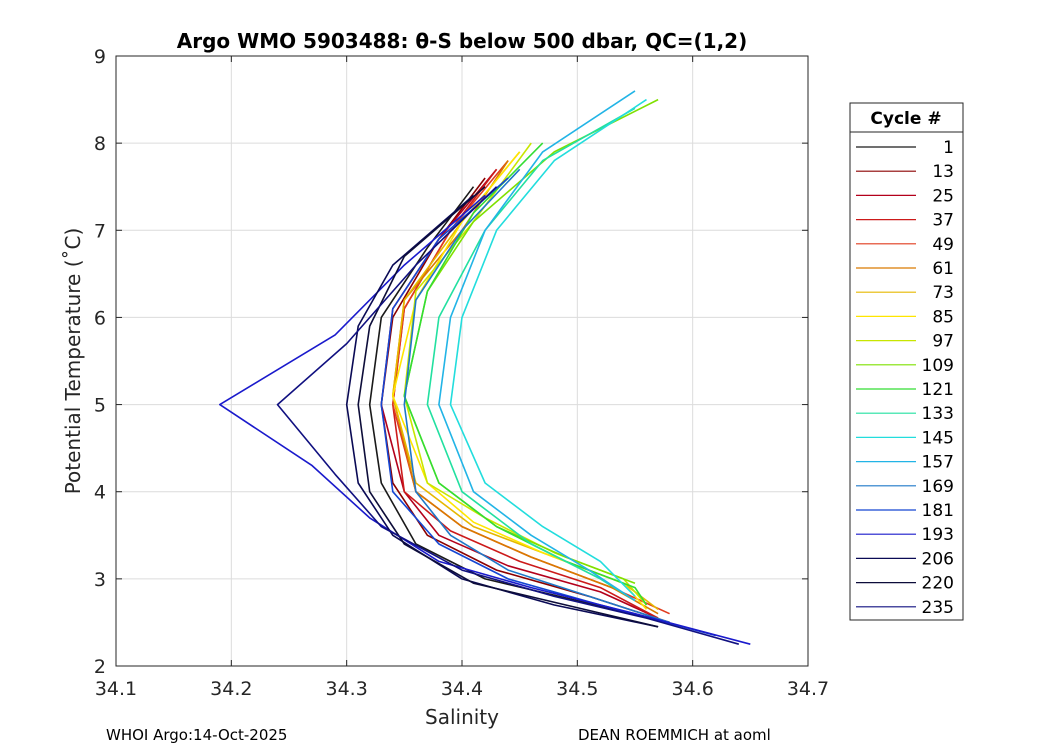 Image resolution: width=1050 pixels, height=750 pixels. What do you see at coordinates (462, 689) in the screenshot?
I see `x-tick-label: 34.4` at bounding box center [462, 689].